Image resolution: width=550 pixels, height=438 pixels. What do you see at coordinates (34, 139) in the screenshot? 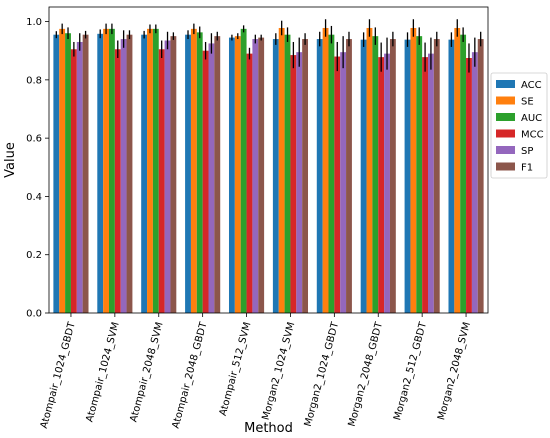
I see `y-tick-label: 0.6` at bounding box center [34, 139].